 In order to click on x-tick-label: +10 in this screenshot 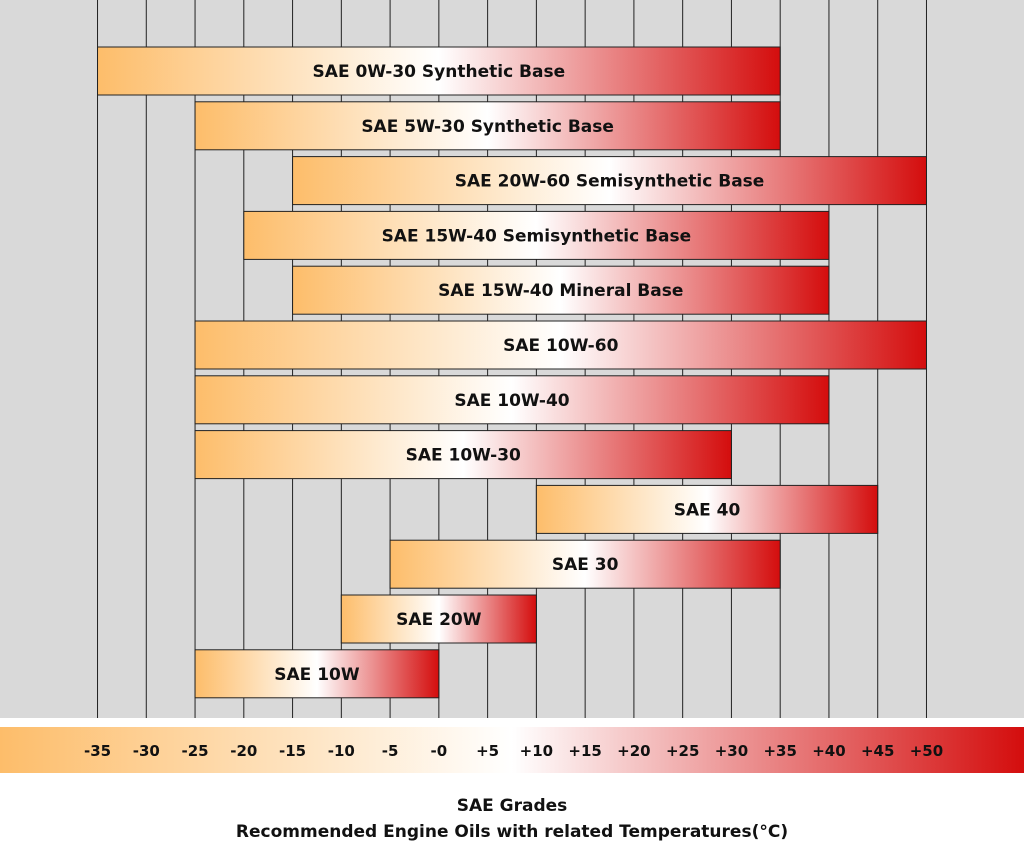, I will do `click(536, 751)`.